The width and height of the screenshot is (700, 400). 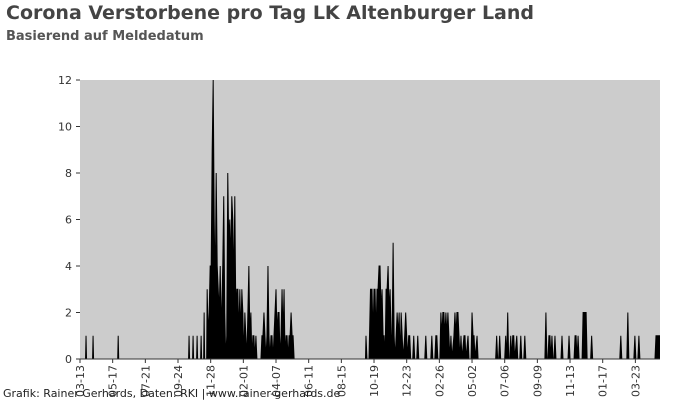 What do you see at coordinates (570, 381) in the screenshot?
I see `x-tick-label: 11-13` at bounding box center [570, 381].